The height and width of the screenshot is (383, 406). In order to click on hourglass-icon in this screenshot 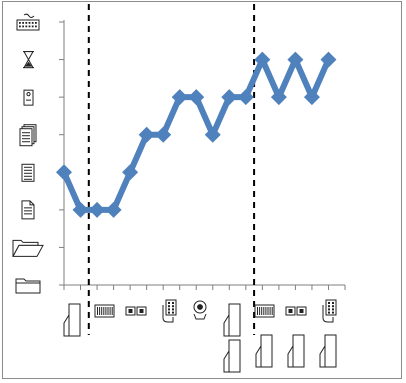, I will do `click(28, 60)`.